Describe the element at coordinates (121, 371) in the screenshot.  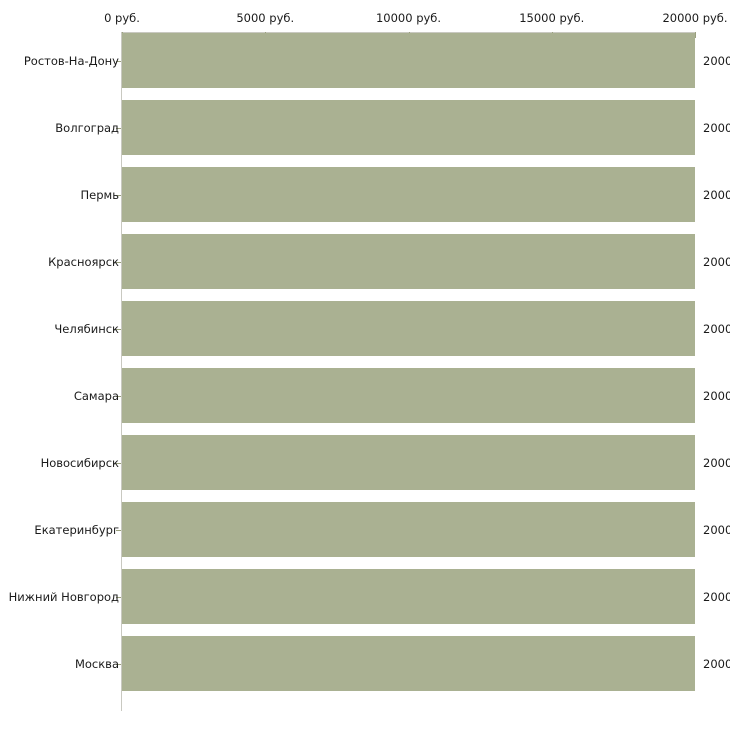
I see `y-axis-line` at that location.